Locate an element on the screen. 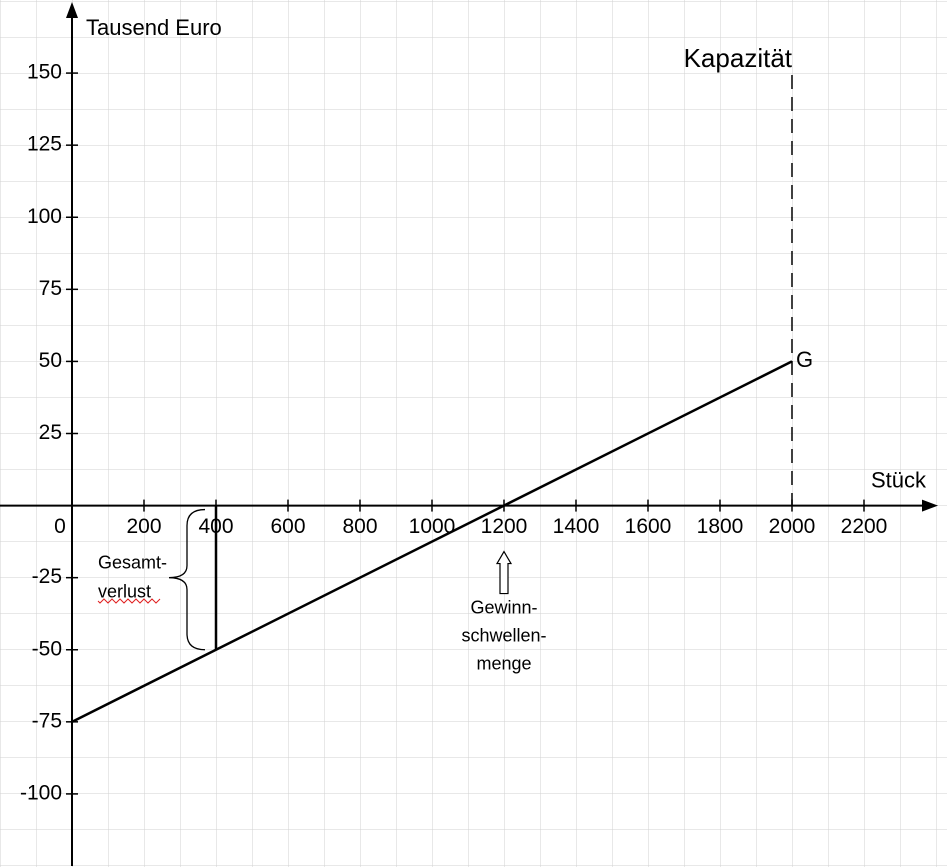 The width and height of the screenshot is (947, 867). y-axis-arrow is located at coordinates (72, 10).